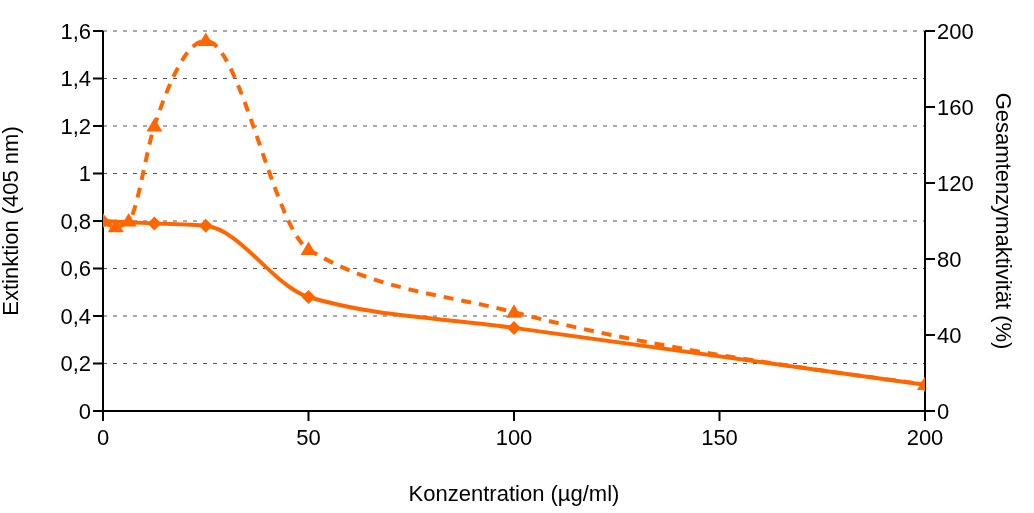 Image resolution: width=1034 pixels, height=513 pixels. I want to click on x-tick-label: 150, so click(719, 437).